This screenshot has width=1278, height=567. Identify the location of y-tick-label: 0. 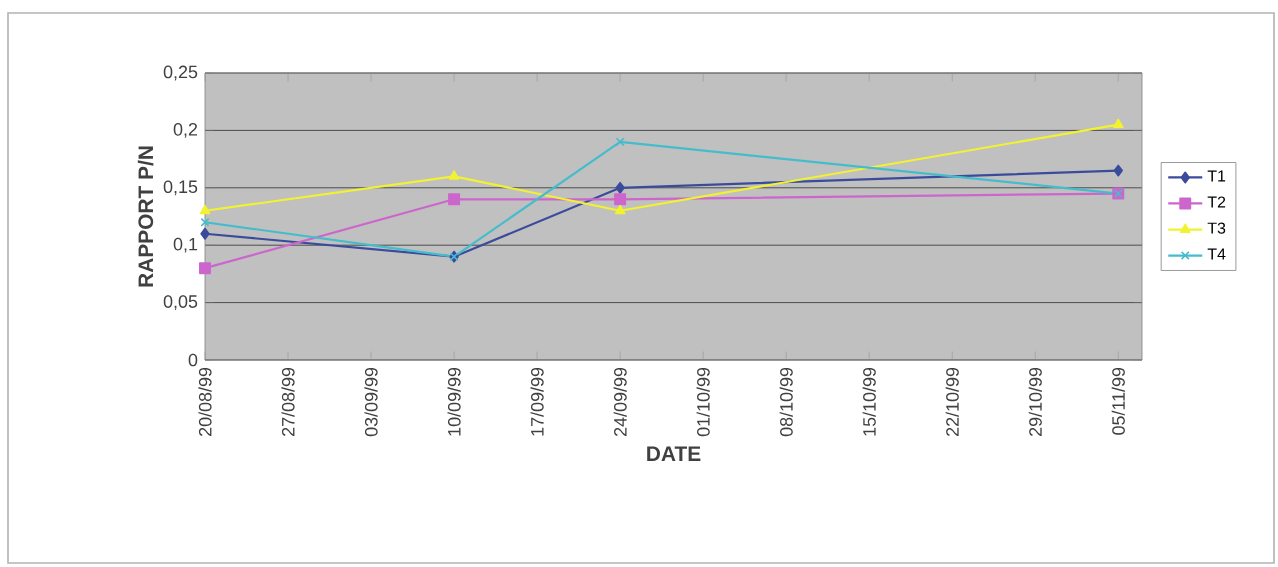
(193, 360).